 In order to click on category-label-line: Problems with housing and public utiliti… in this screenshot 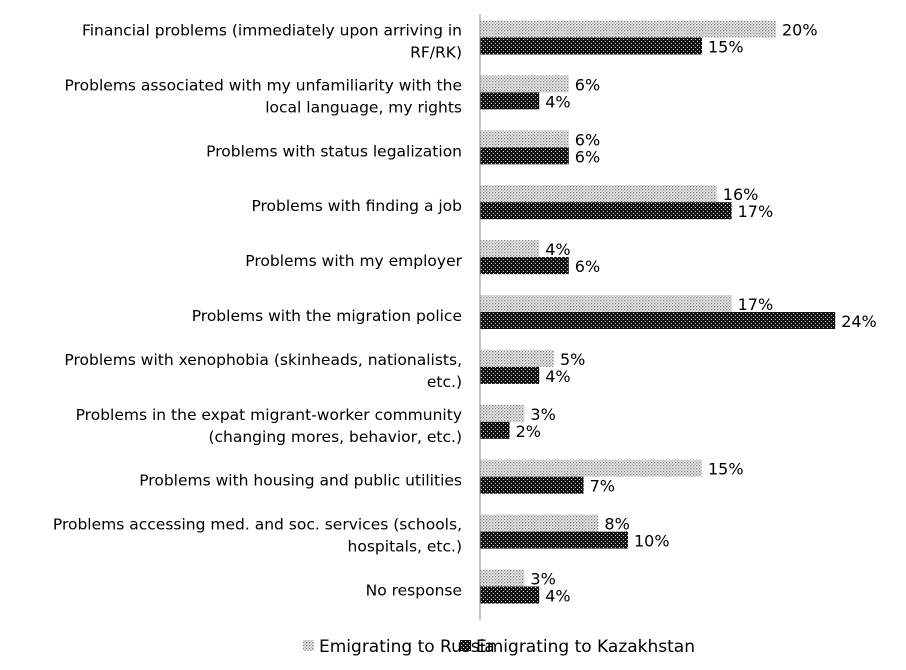, I will do `click(300, 481)`.